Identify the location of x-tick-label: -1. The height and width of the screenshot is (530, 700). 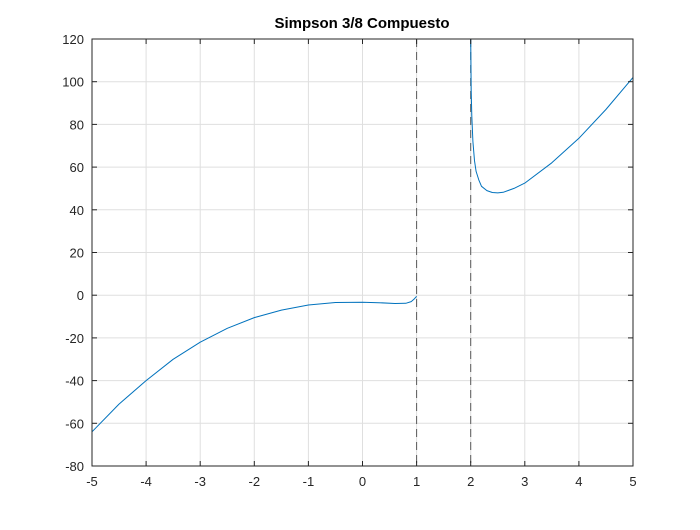
(309, 481).